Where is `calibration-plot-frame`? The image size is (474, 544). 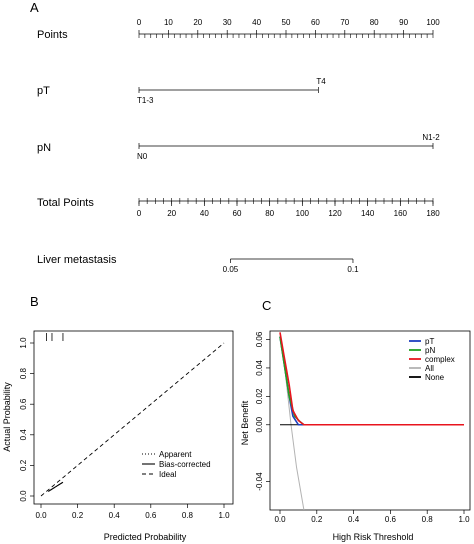 calibration-plot-frame is located at coordinates (133, 417).